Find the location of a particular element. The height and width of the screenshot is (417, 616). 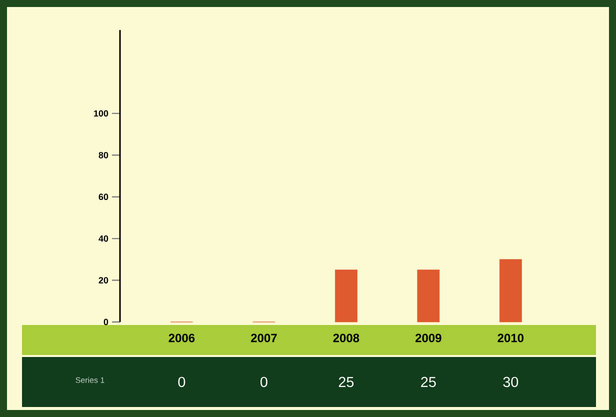

y-tick-label: 60 is located at coordinates (103, 197).